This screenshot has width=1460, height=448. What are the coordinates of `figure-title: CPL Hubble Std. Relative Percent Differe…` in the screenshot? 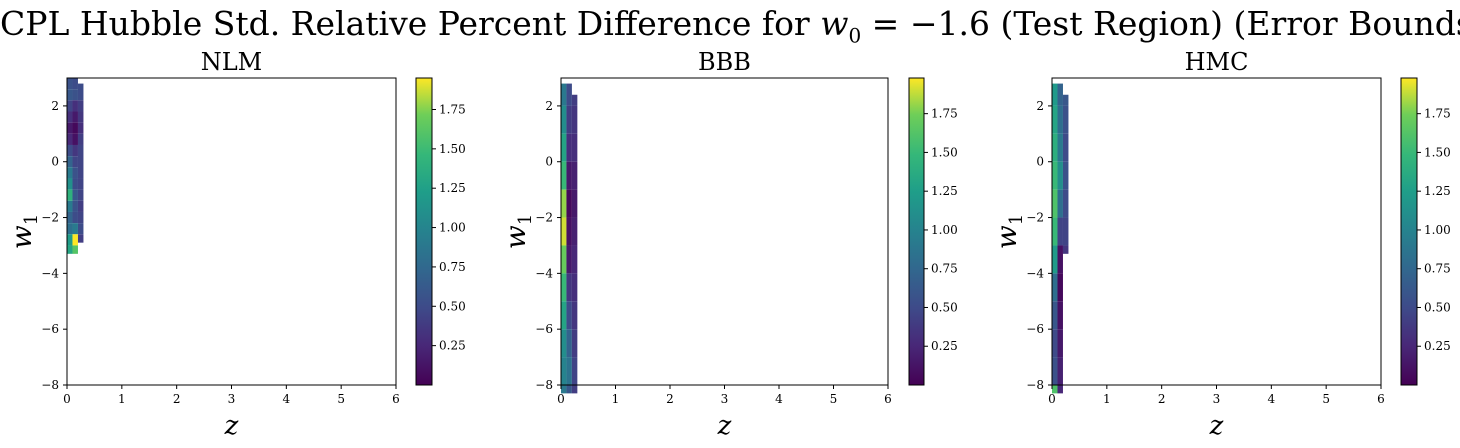 It's located at (730, 26).